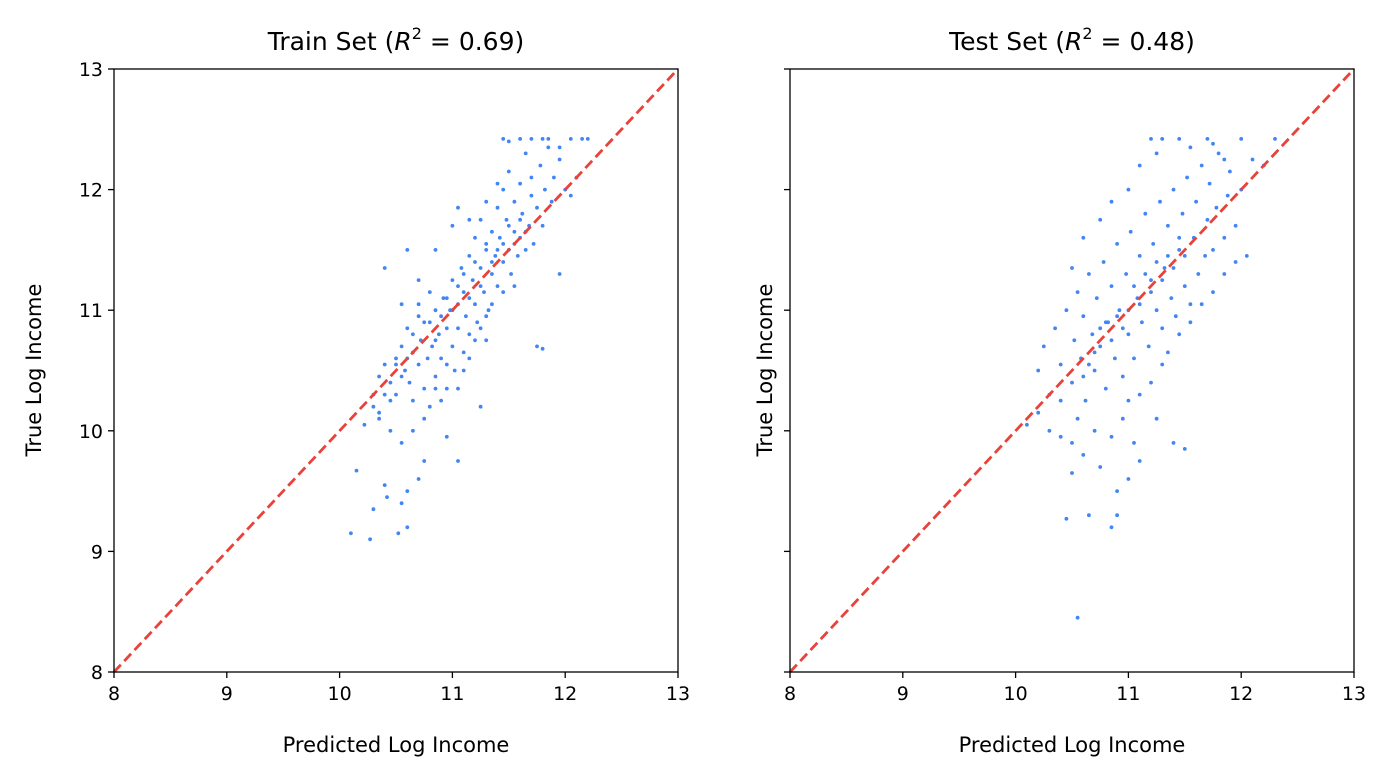 Image resolution: width=1391 pixels, height=779 pixels. I want to click on x-tick-label: 12, so click(565, 694).